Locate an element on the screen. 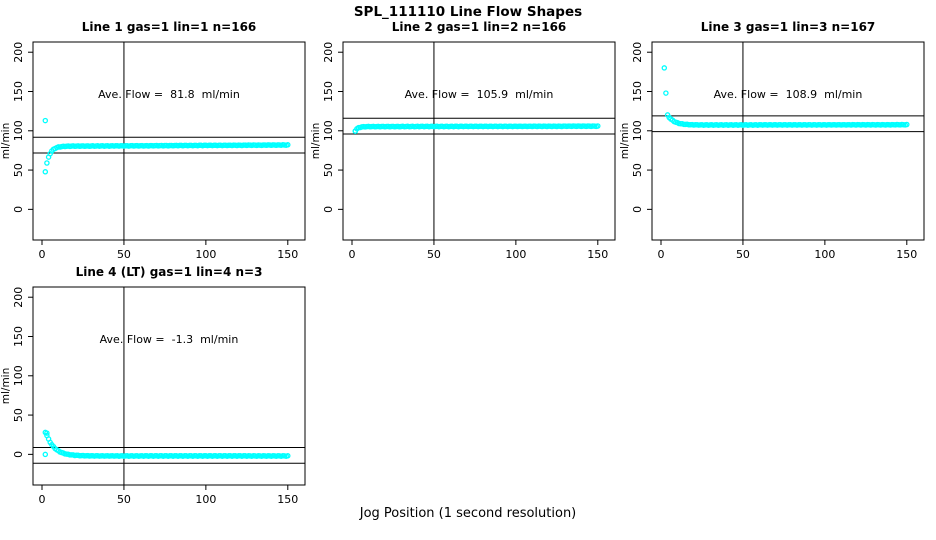 This screenshot has height=540, width=936. panel-title: Line 3 gas=1 lin=3 n=167 is located at coordinates (788, 27).